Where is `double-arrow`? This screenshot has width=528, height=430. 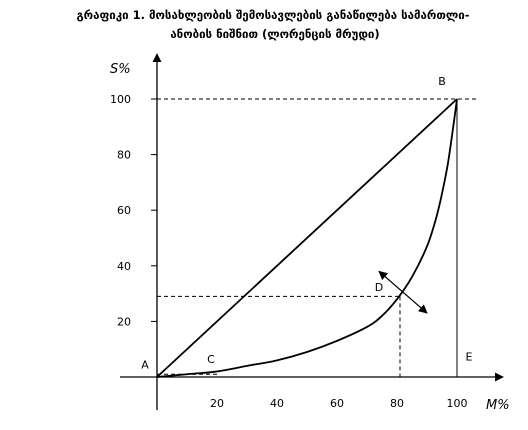 double-arrow is located at coordinates (403, 292).